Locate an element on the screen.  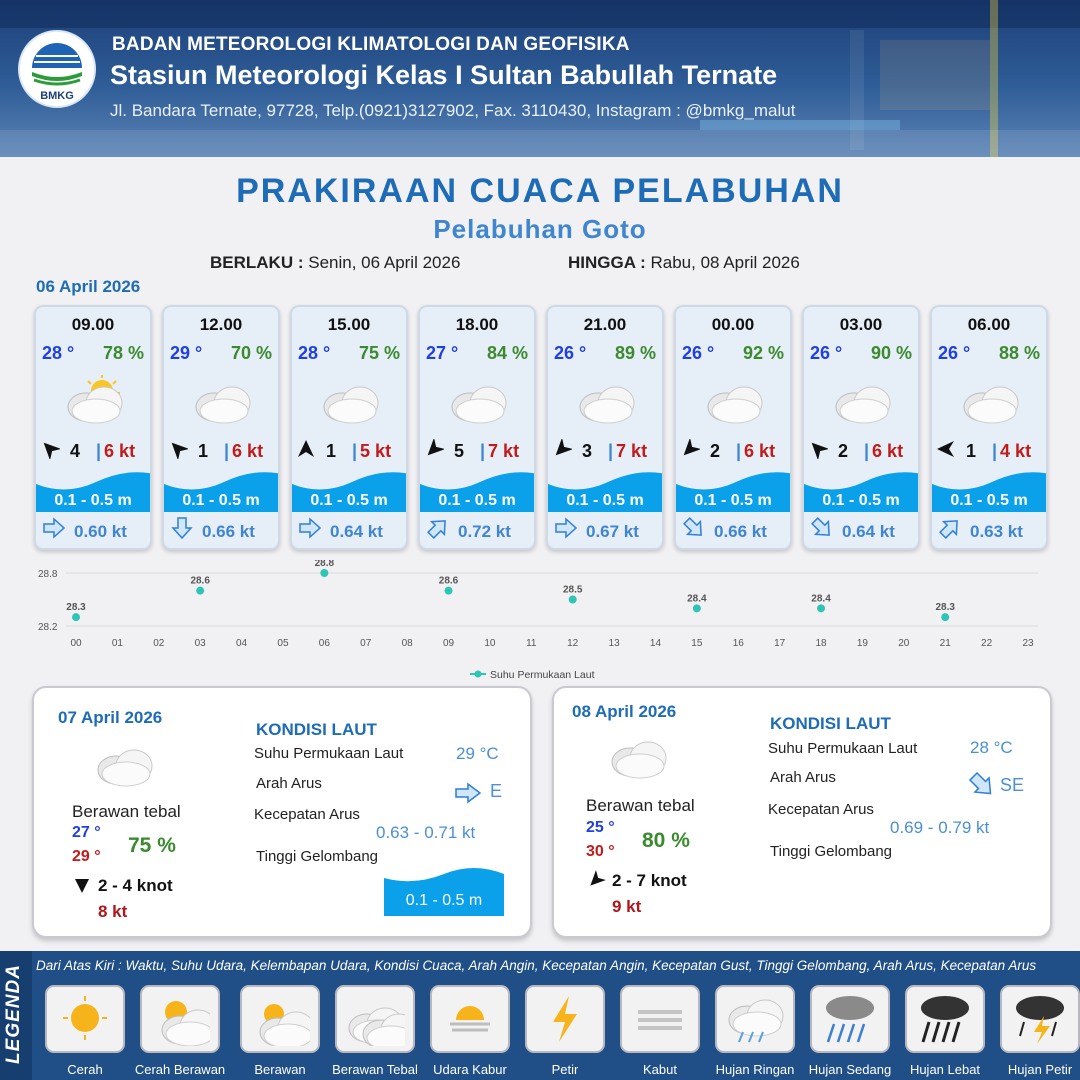
card-humidity: 88 % is located at coordinates (1019, 353).